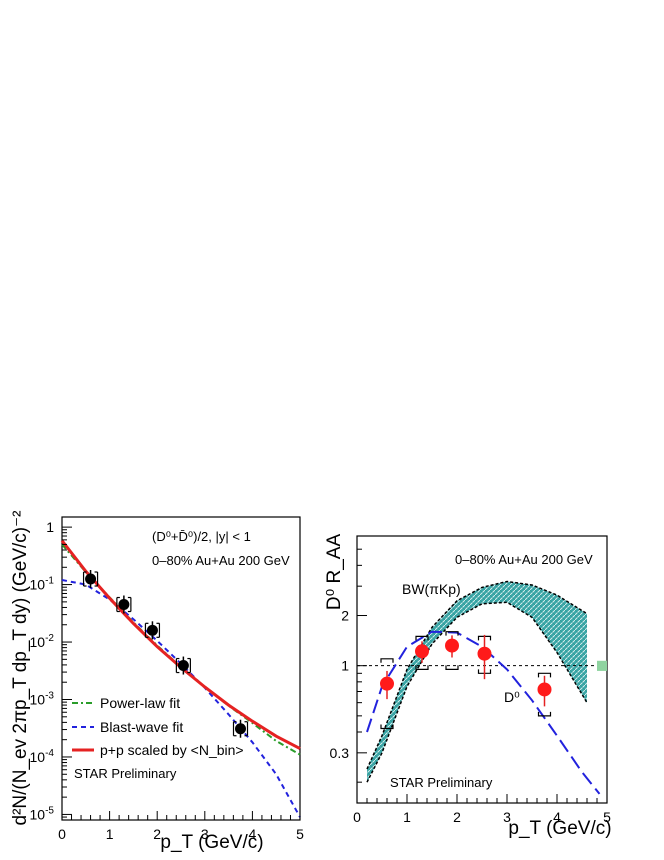 Image resolution: width=664 pixels, height=860 pixels. Describe the element at coordinates (557, 817) in the screenshot. I see `raa-x-tick-label: 4` at that location.